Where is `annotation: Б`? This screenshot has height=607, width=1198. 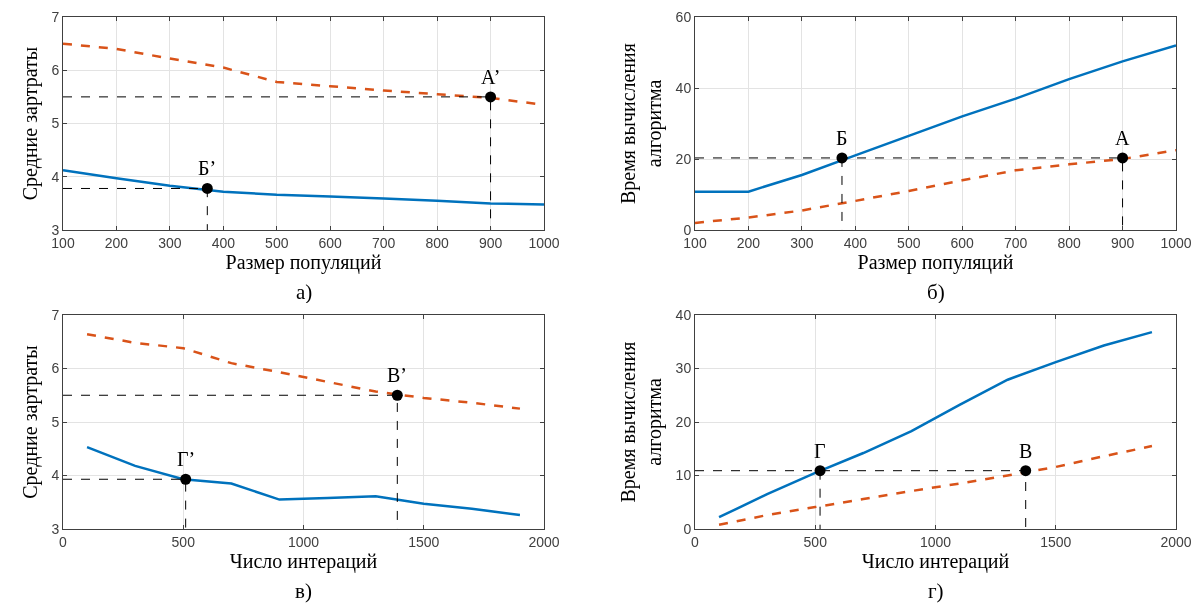
annotation: Б is located at coordinates (842, 138).